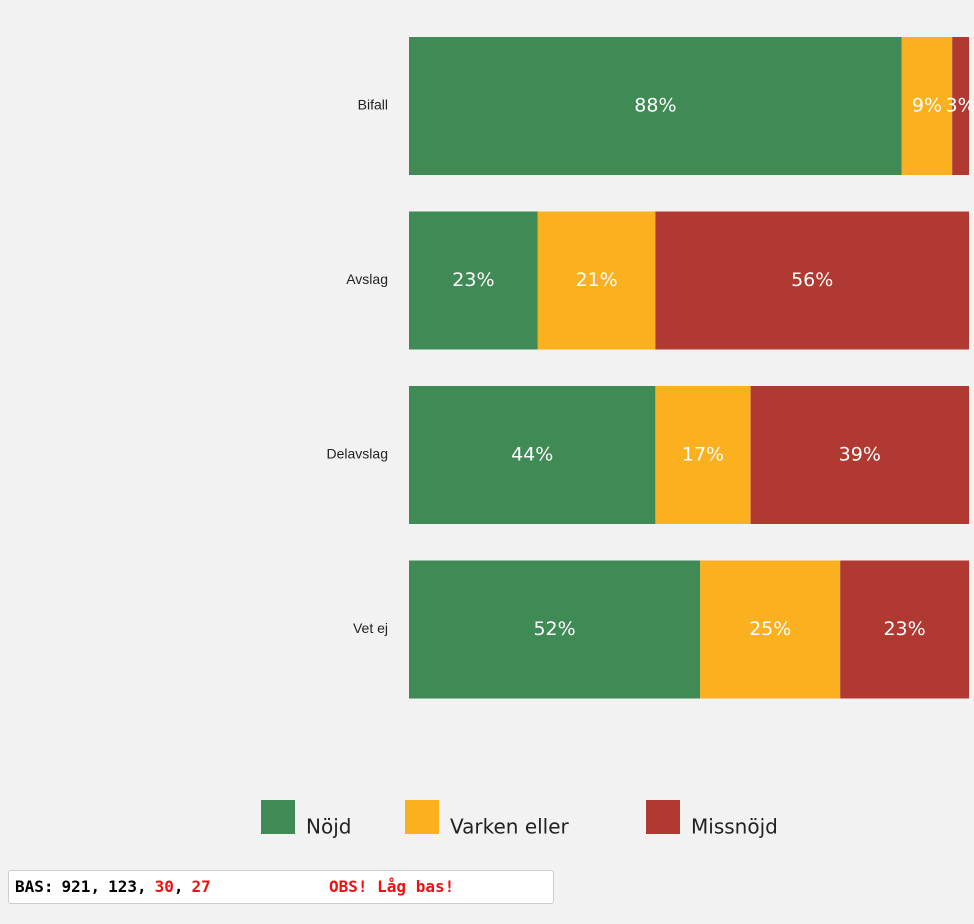  I want to click on base-value: 27, so click(201, 886).